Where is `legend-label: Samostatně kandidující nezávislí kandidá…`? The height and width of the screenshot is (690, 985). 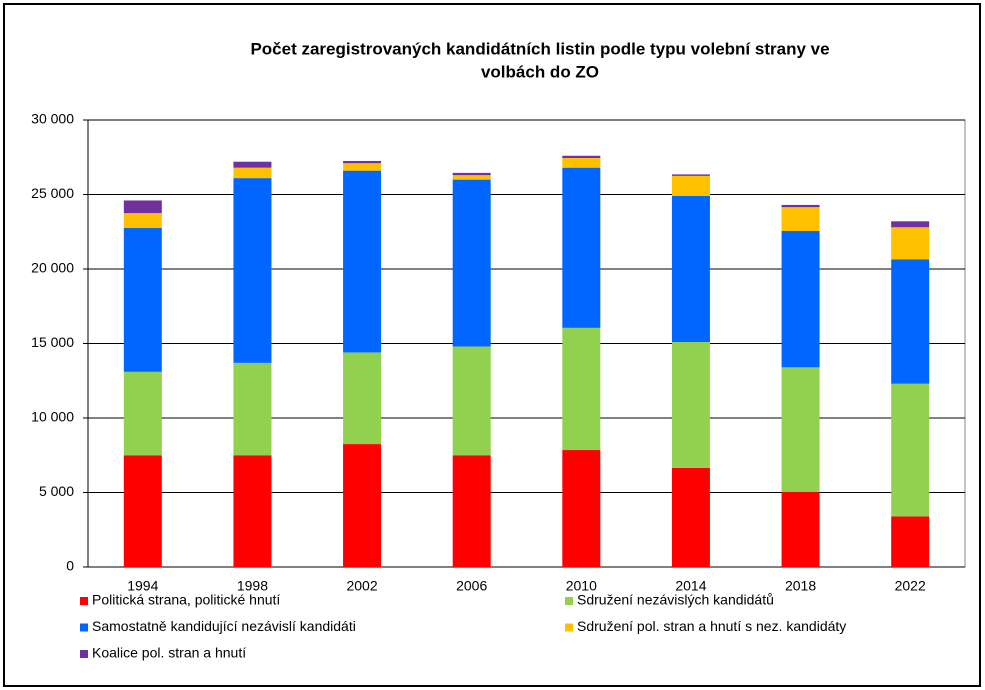 legend-label: Samostatně kandidující nezávislí kandidá… is located at coordinates (224, 626).